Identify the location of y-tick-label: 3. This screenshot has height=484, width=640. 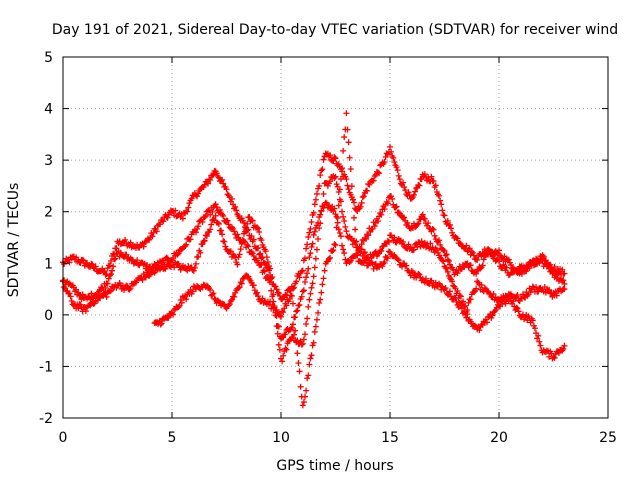
(48, 161).